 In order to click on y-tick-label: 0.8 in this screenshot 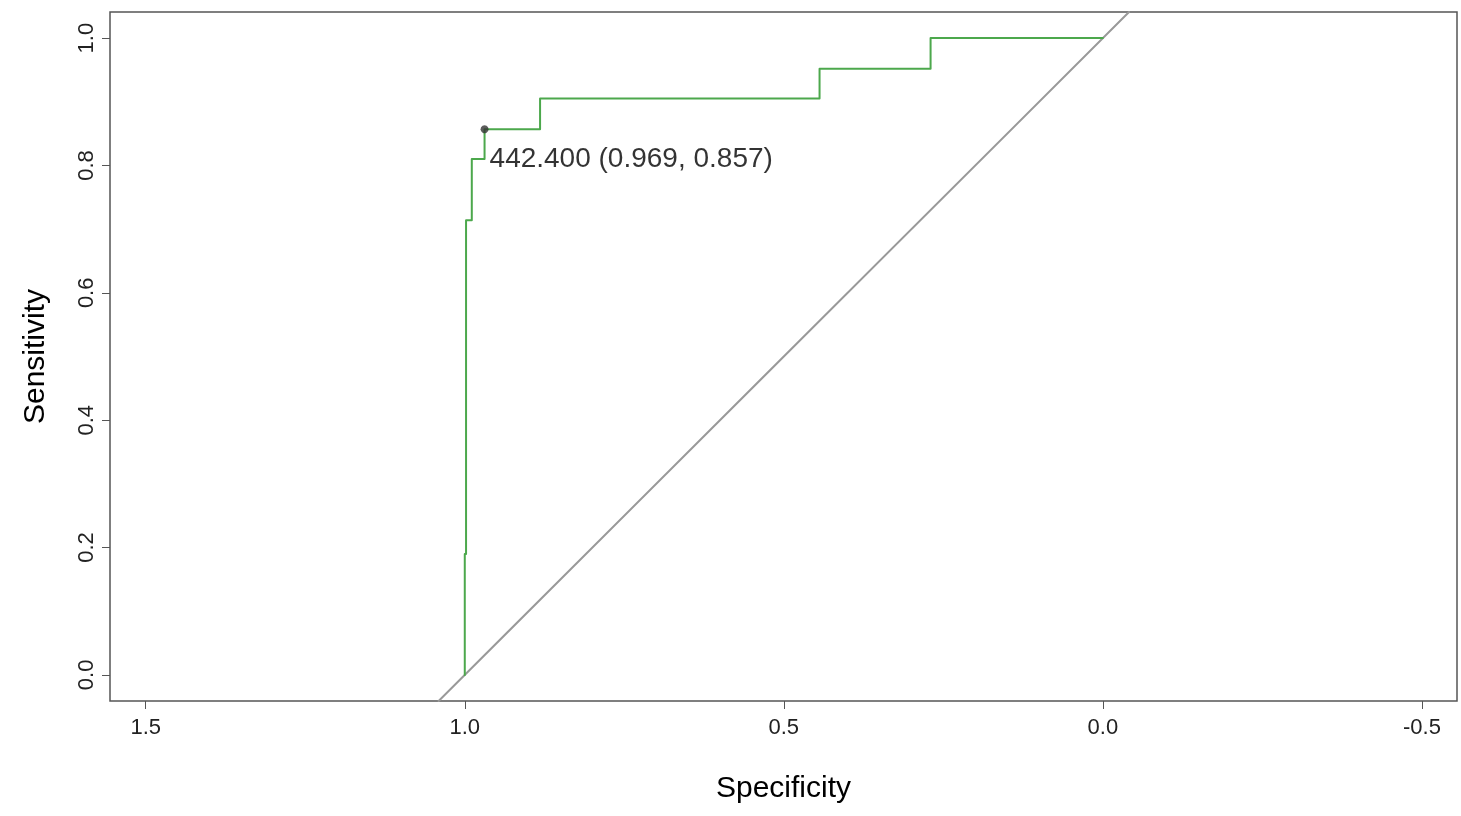, I will do `click(85, 165)`.